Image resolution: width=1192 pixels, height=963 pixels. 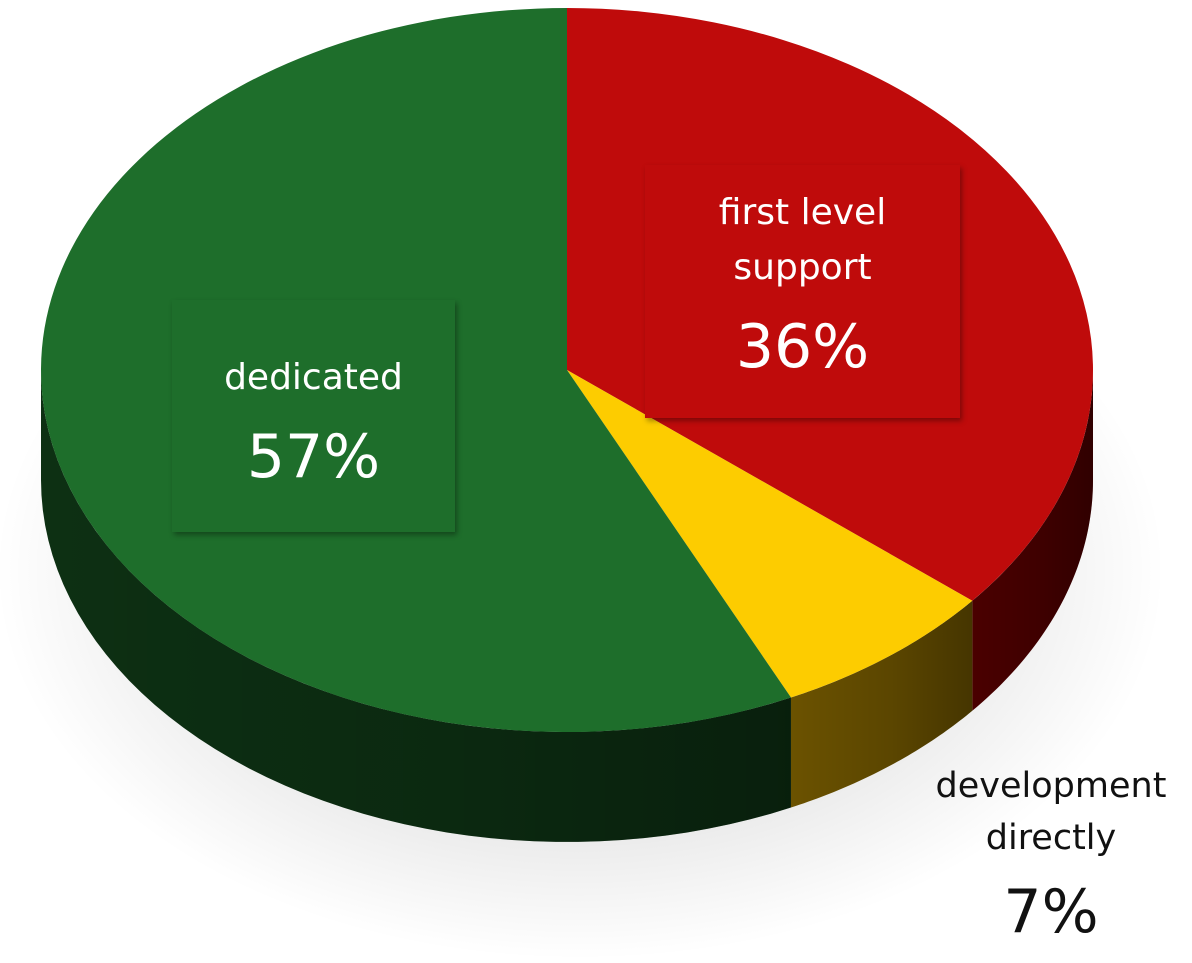 I want to click on label-first-level-support-percent: 36%, so click(x=802, y=347).